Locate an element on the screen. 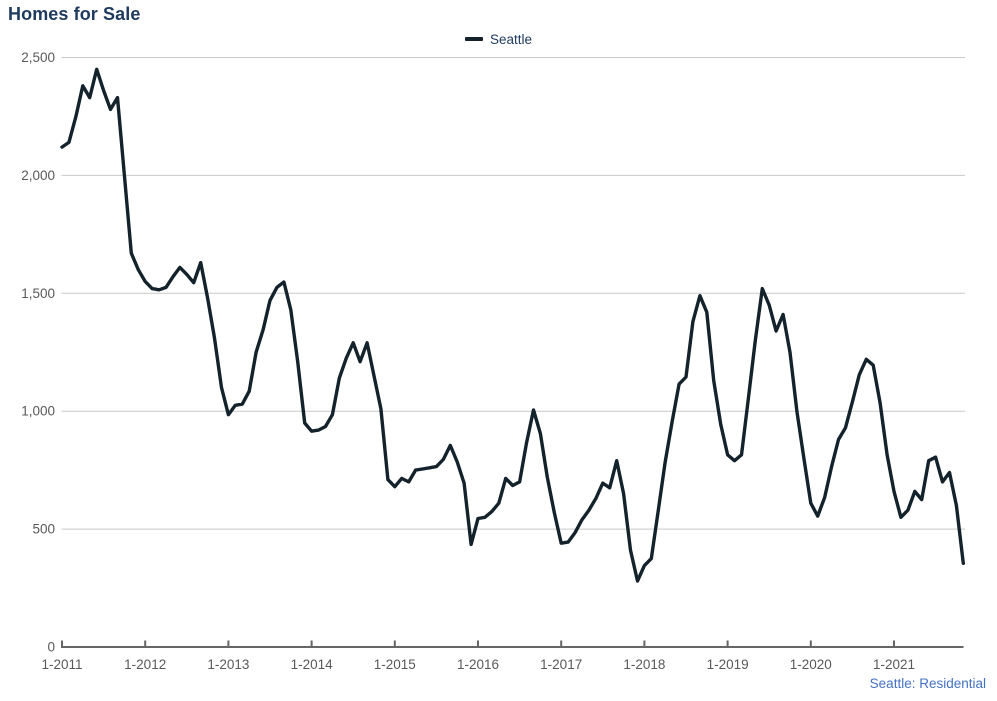 This screenshot has height=701, width=997. y-tick-label: 2,000 is located at coordinates (38, 175).